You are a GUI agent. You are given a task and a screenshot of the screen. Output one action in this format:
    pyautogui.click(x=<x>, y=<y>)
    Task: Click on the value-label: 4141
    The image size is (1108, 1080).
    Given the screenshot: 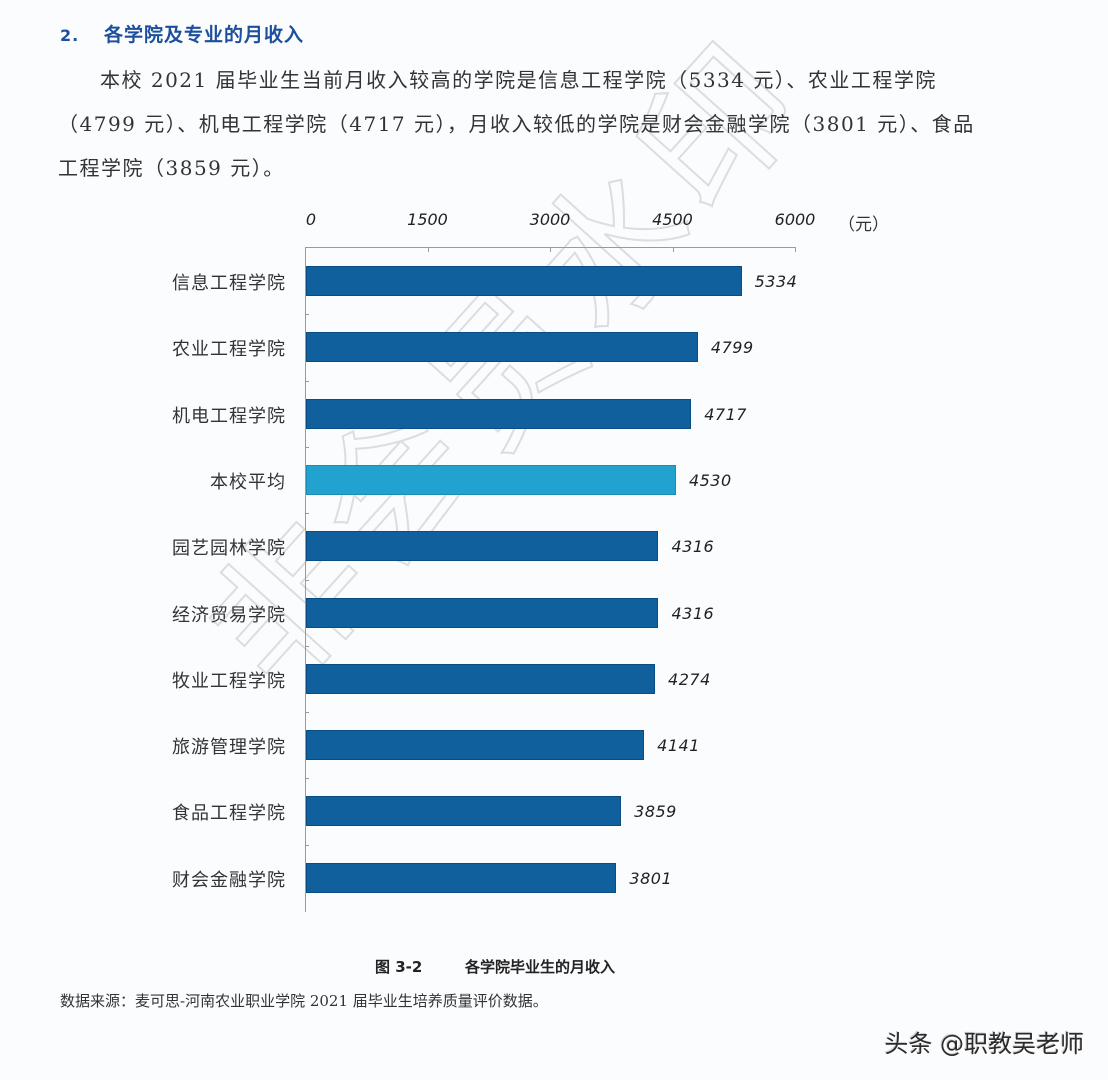 What is the action you would take?
    pyautogui.click(x=678, y=746)
    